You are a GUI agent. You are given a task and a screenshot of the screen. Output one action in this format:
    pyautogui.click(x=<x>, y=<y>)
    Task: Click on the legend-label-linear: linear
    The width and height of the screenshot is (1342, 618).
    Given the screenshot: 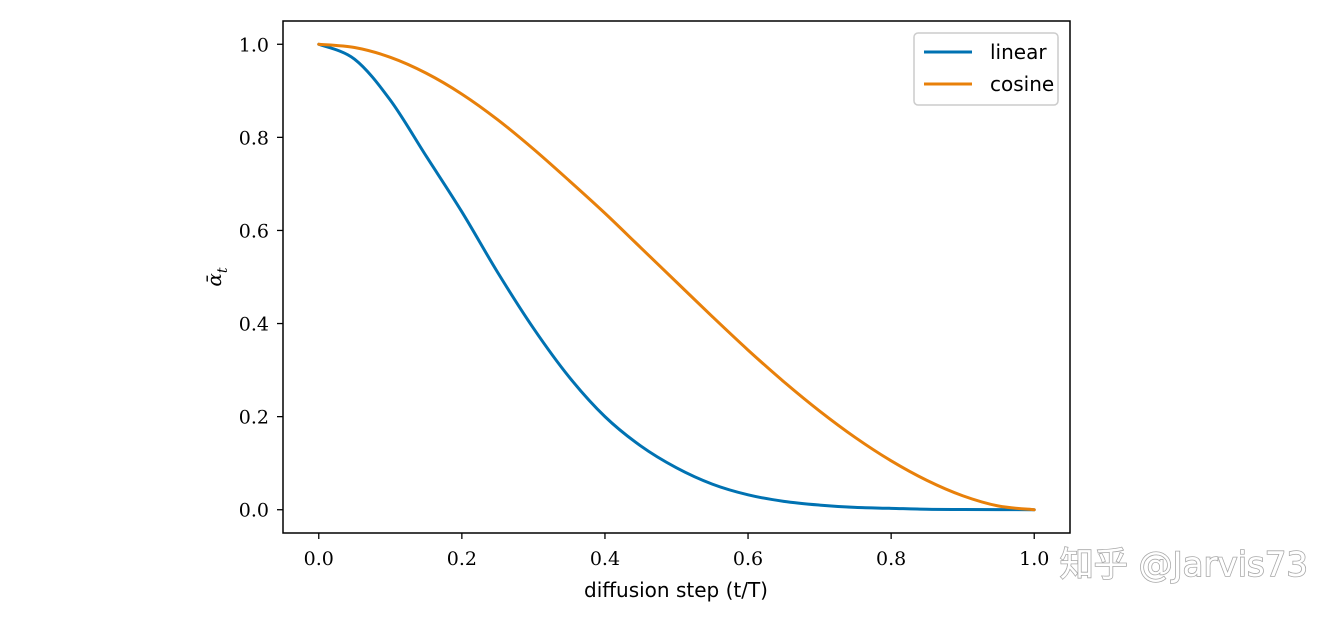 What is the action you would take?
    pyautogui.click(x=1018, y=52)
    